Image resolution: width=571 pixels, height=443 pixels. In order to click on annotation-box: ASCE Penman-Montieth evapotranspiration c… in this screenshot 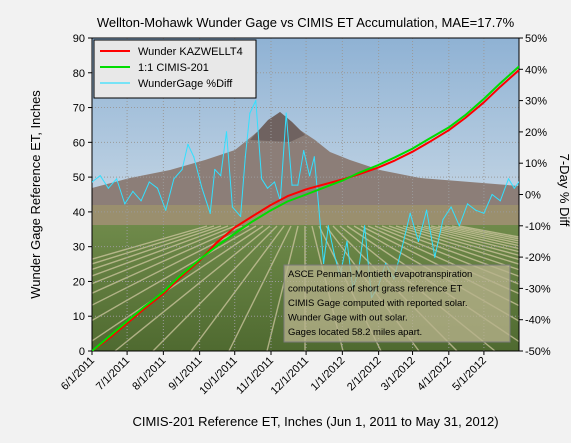, I will do `click(397, 303)`.